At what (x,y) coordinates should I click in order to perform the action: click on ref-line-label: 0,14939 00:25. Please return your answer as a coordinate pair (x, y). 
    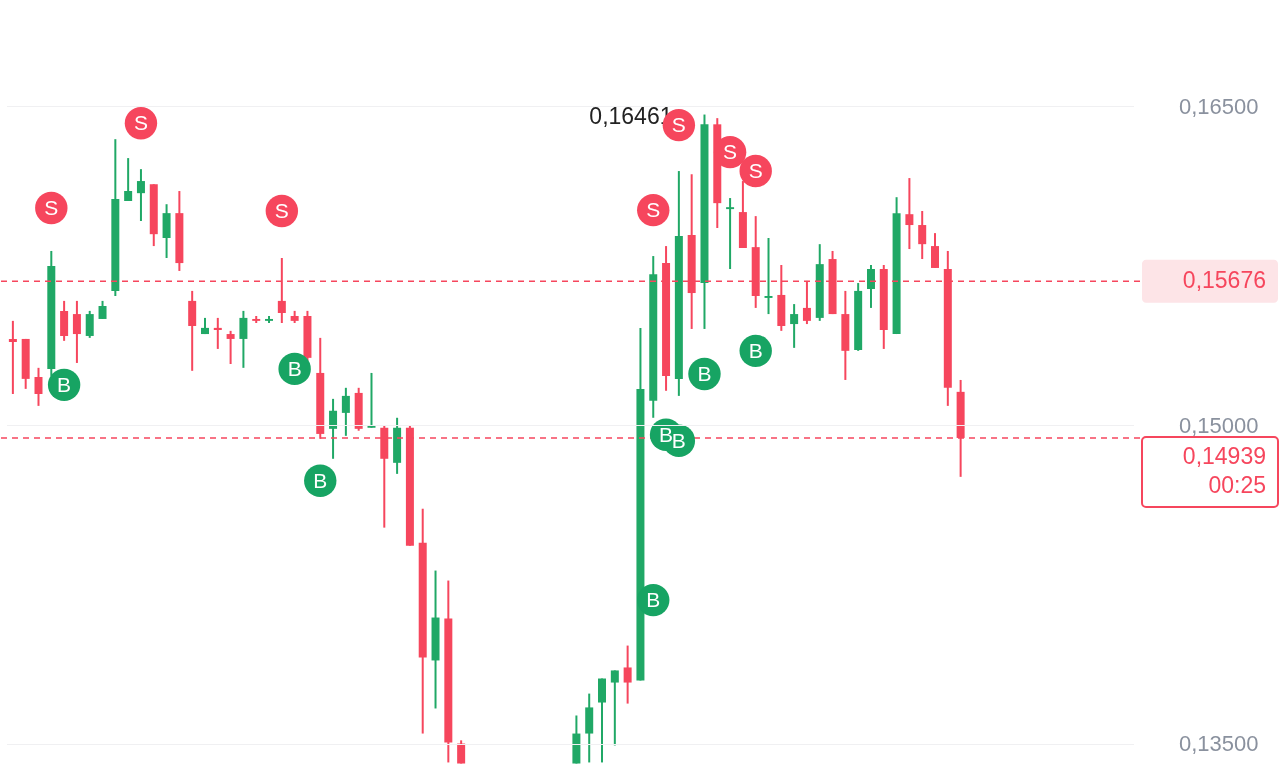
    Looking at the image, I should click on (1224, 471).